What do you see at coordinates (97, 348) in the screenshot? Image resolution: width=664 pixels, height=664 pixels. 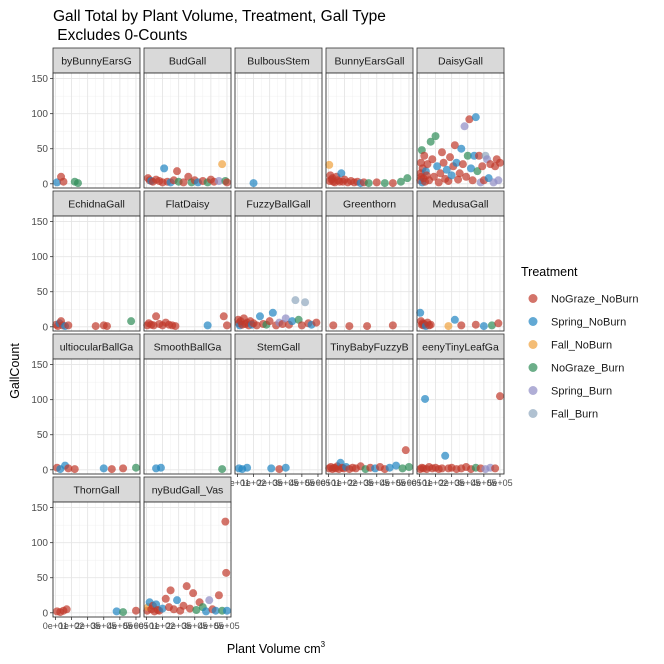 I see `facet-strip-label: ultiocularBallGa` at bounding box center [97, 348].